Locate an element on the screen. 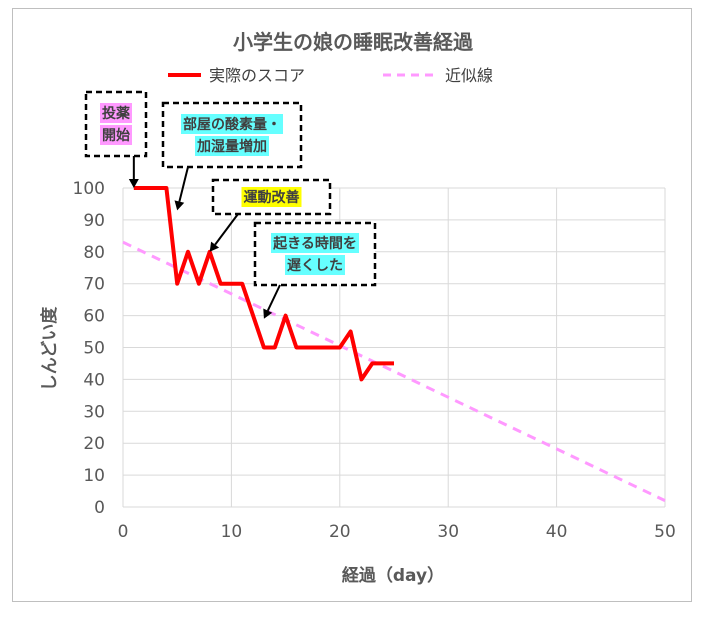 The image size is (708, 617). x-tick-label: 10 is located at coordinates (232, 532).